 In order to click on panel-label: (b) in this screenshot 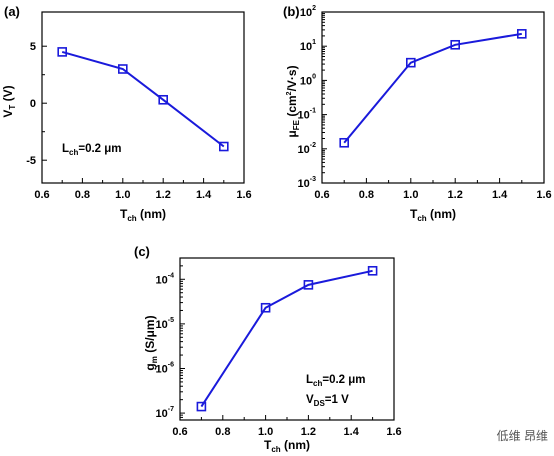, I will do `click(291, 11)`.